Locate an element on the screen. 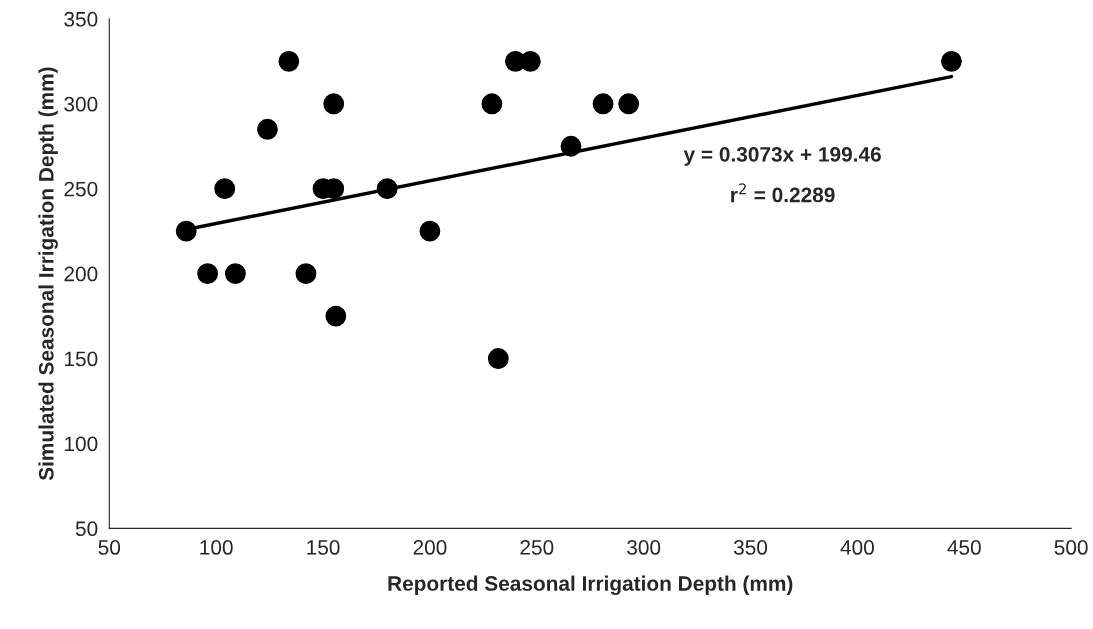 Image resolution: width=1093 pixels, height=629 pixels. x-axis-title: Reported Seasonal Irrigation Depth (mm) is located at coordinates (590, 585).